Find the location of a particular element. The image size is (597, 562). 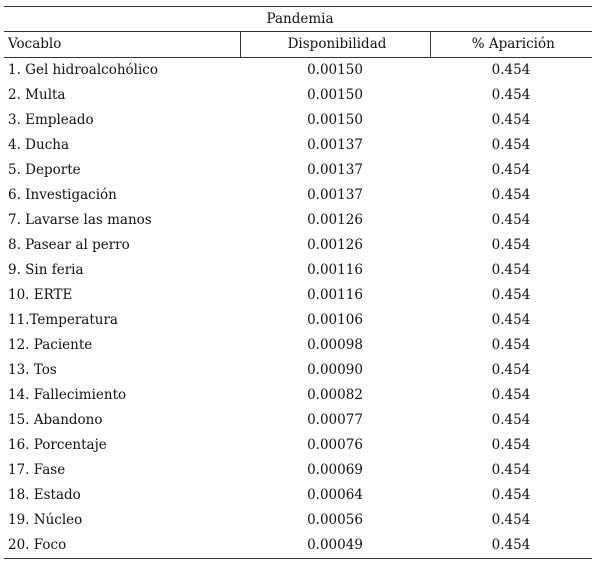

header-vocabulary: Vocablo is located at coordinates (122, 44).